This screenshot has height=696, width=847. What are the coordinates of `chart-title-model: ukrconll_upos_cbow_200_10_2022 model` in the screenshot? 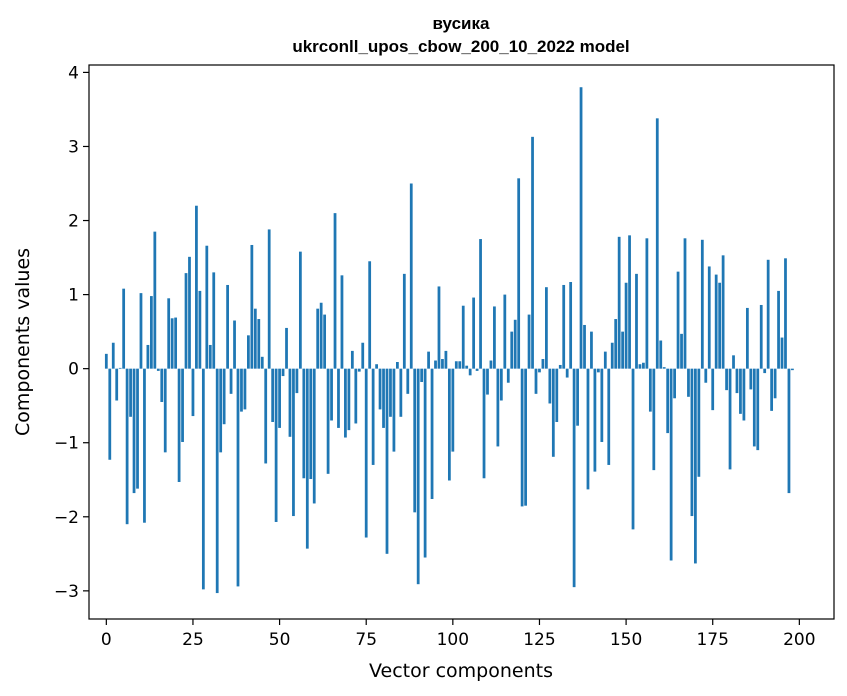 It's located at (460, 46).